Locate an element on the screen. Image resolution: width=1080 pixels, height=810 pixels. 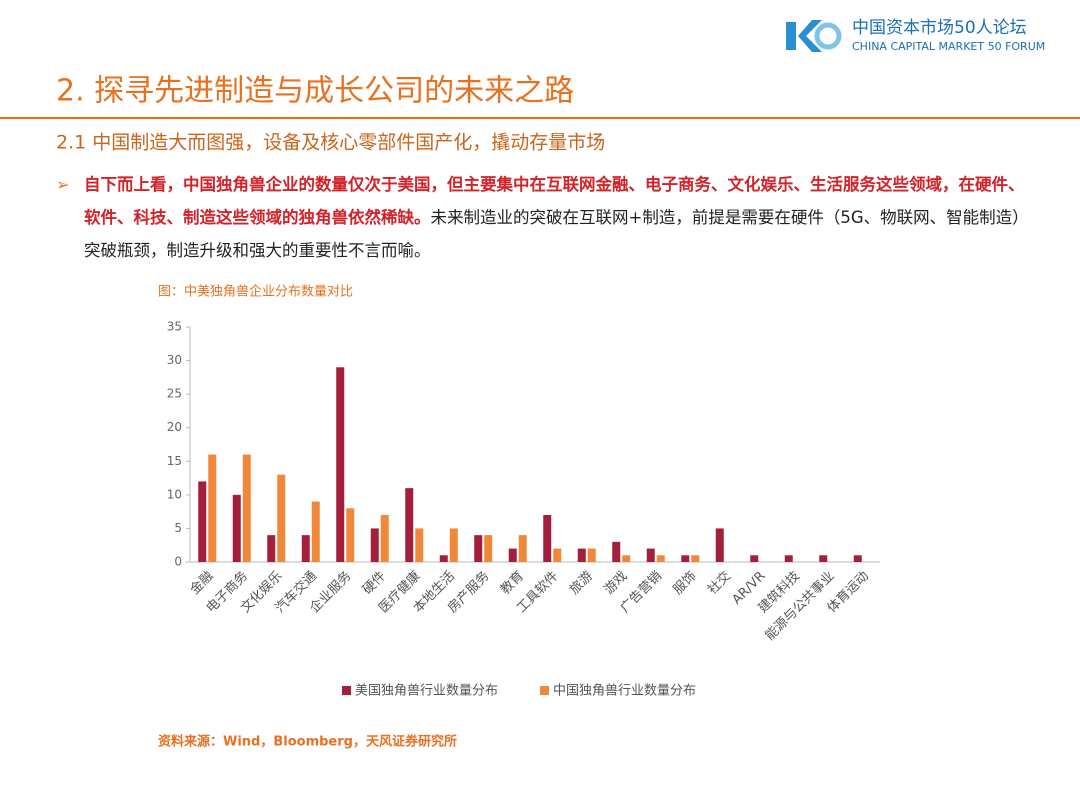
y-tick-label: 15 is located at coordinates (174, 461).